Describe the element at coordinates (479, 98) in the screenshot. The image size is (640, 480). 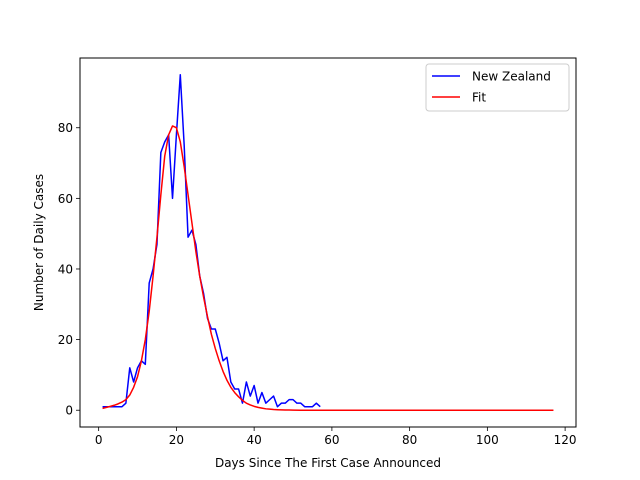
I see `legend-label: Fit` at that location.